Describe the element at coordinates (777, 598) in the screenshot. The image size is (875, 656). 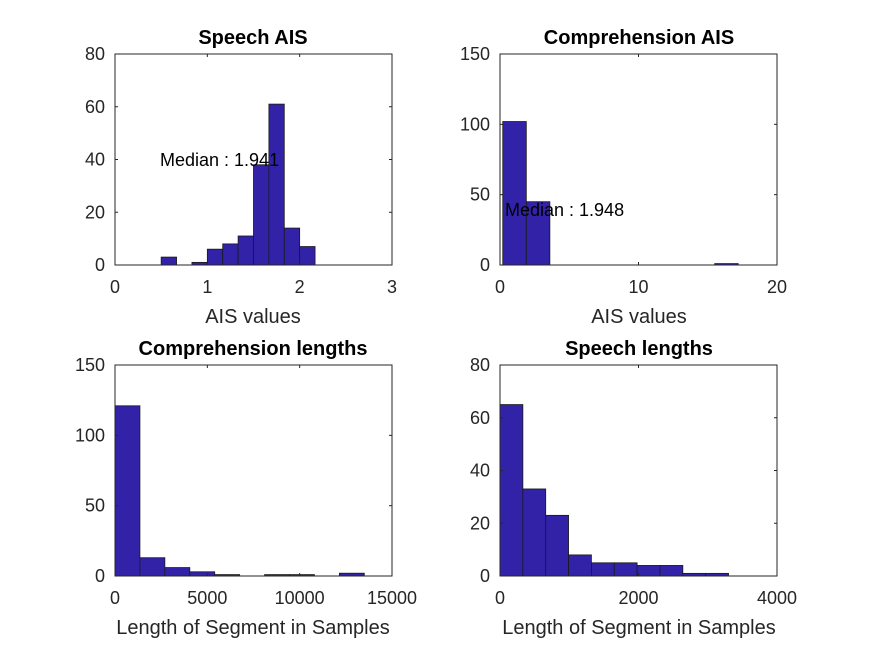
I see `x-tick-label: 4000` at that location.